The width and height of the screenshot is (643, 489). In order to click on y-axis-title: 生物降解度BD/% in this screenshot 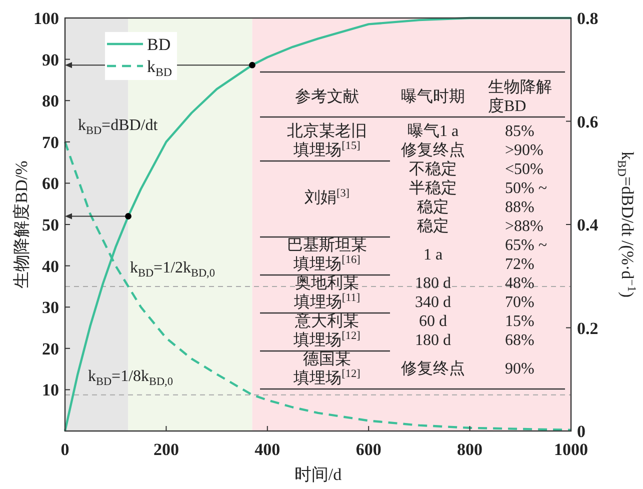, I will do `click(21, 224)`.